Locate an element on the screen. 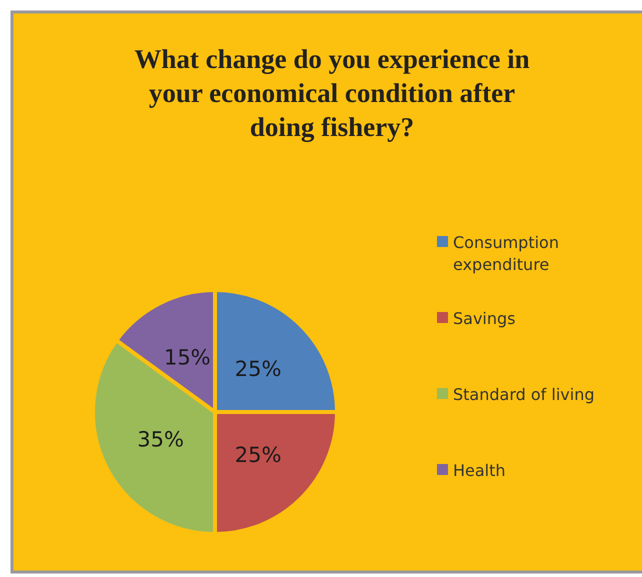  chart-title: What change do you experience in your economical condition after doing fishery? is located at coordinates (332, 93).